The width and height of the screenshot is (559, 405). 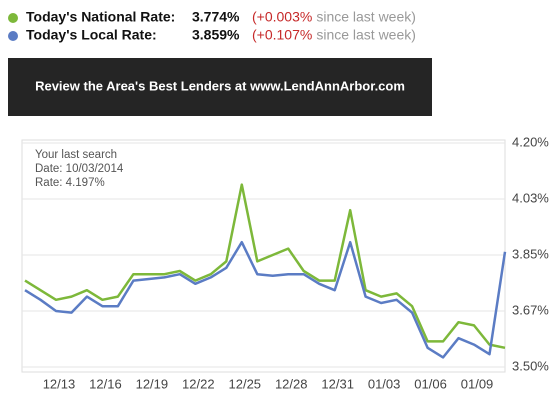 I want to click on x-tick-label: 12/19, so click(x=152, y=383).